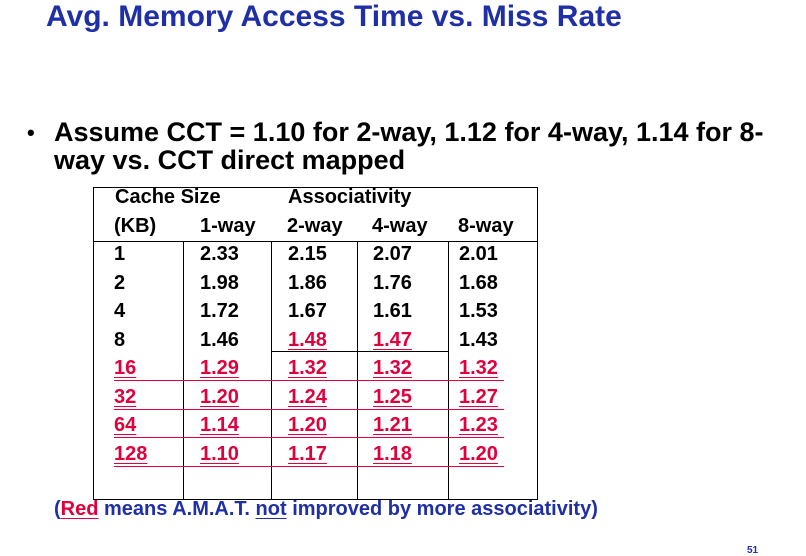 Image resolution: width=806 pixels, height=556 pixels. I want to click on table-cell-amat: 1.24, so click(307, 397).